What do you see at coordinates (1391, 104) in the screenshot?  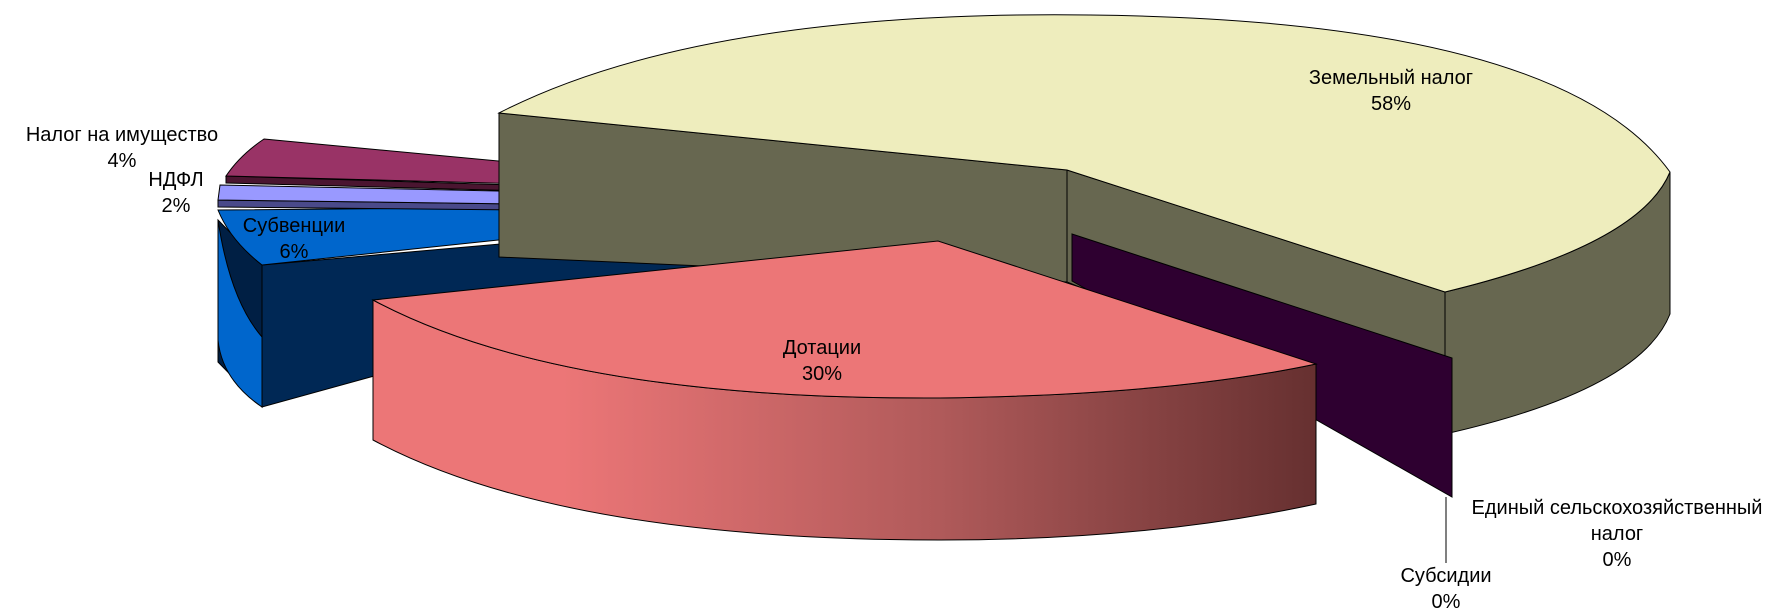 I see `land-tax-value: 58%` at bounding box center [1391, 104].